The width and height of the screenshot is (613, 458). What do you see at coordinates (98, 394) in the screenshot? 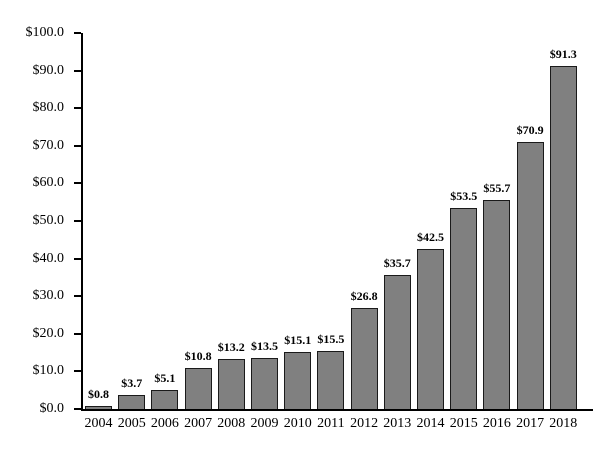
I see `bar-value-label: $0.8` at bounding box center [98, 394].